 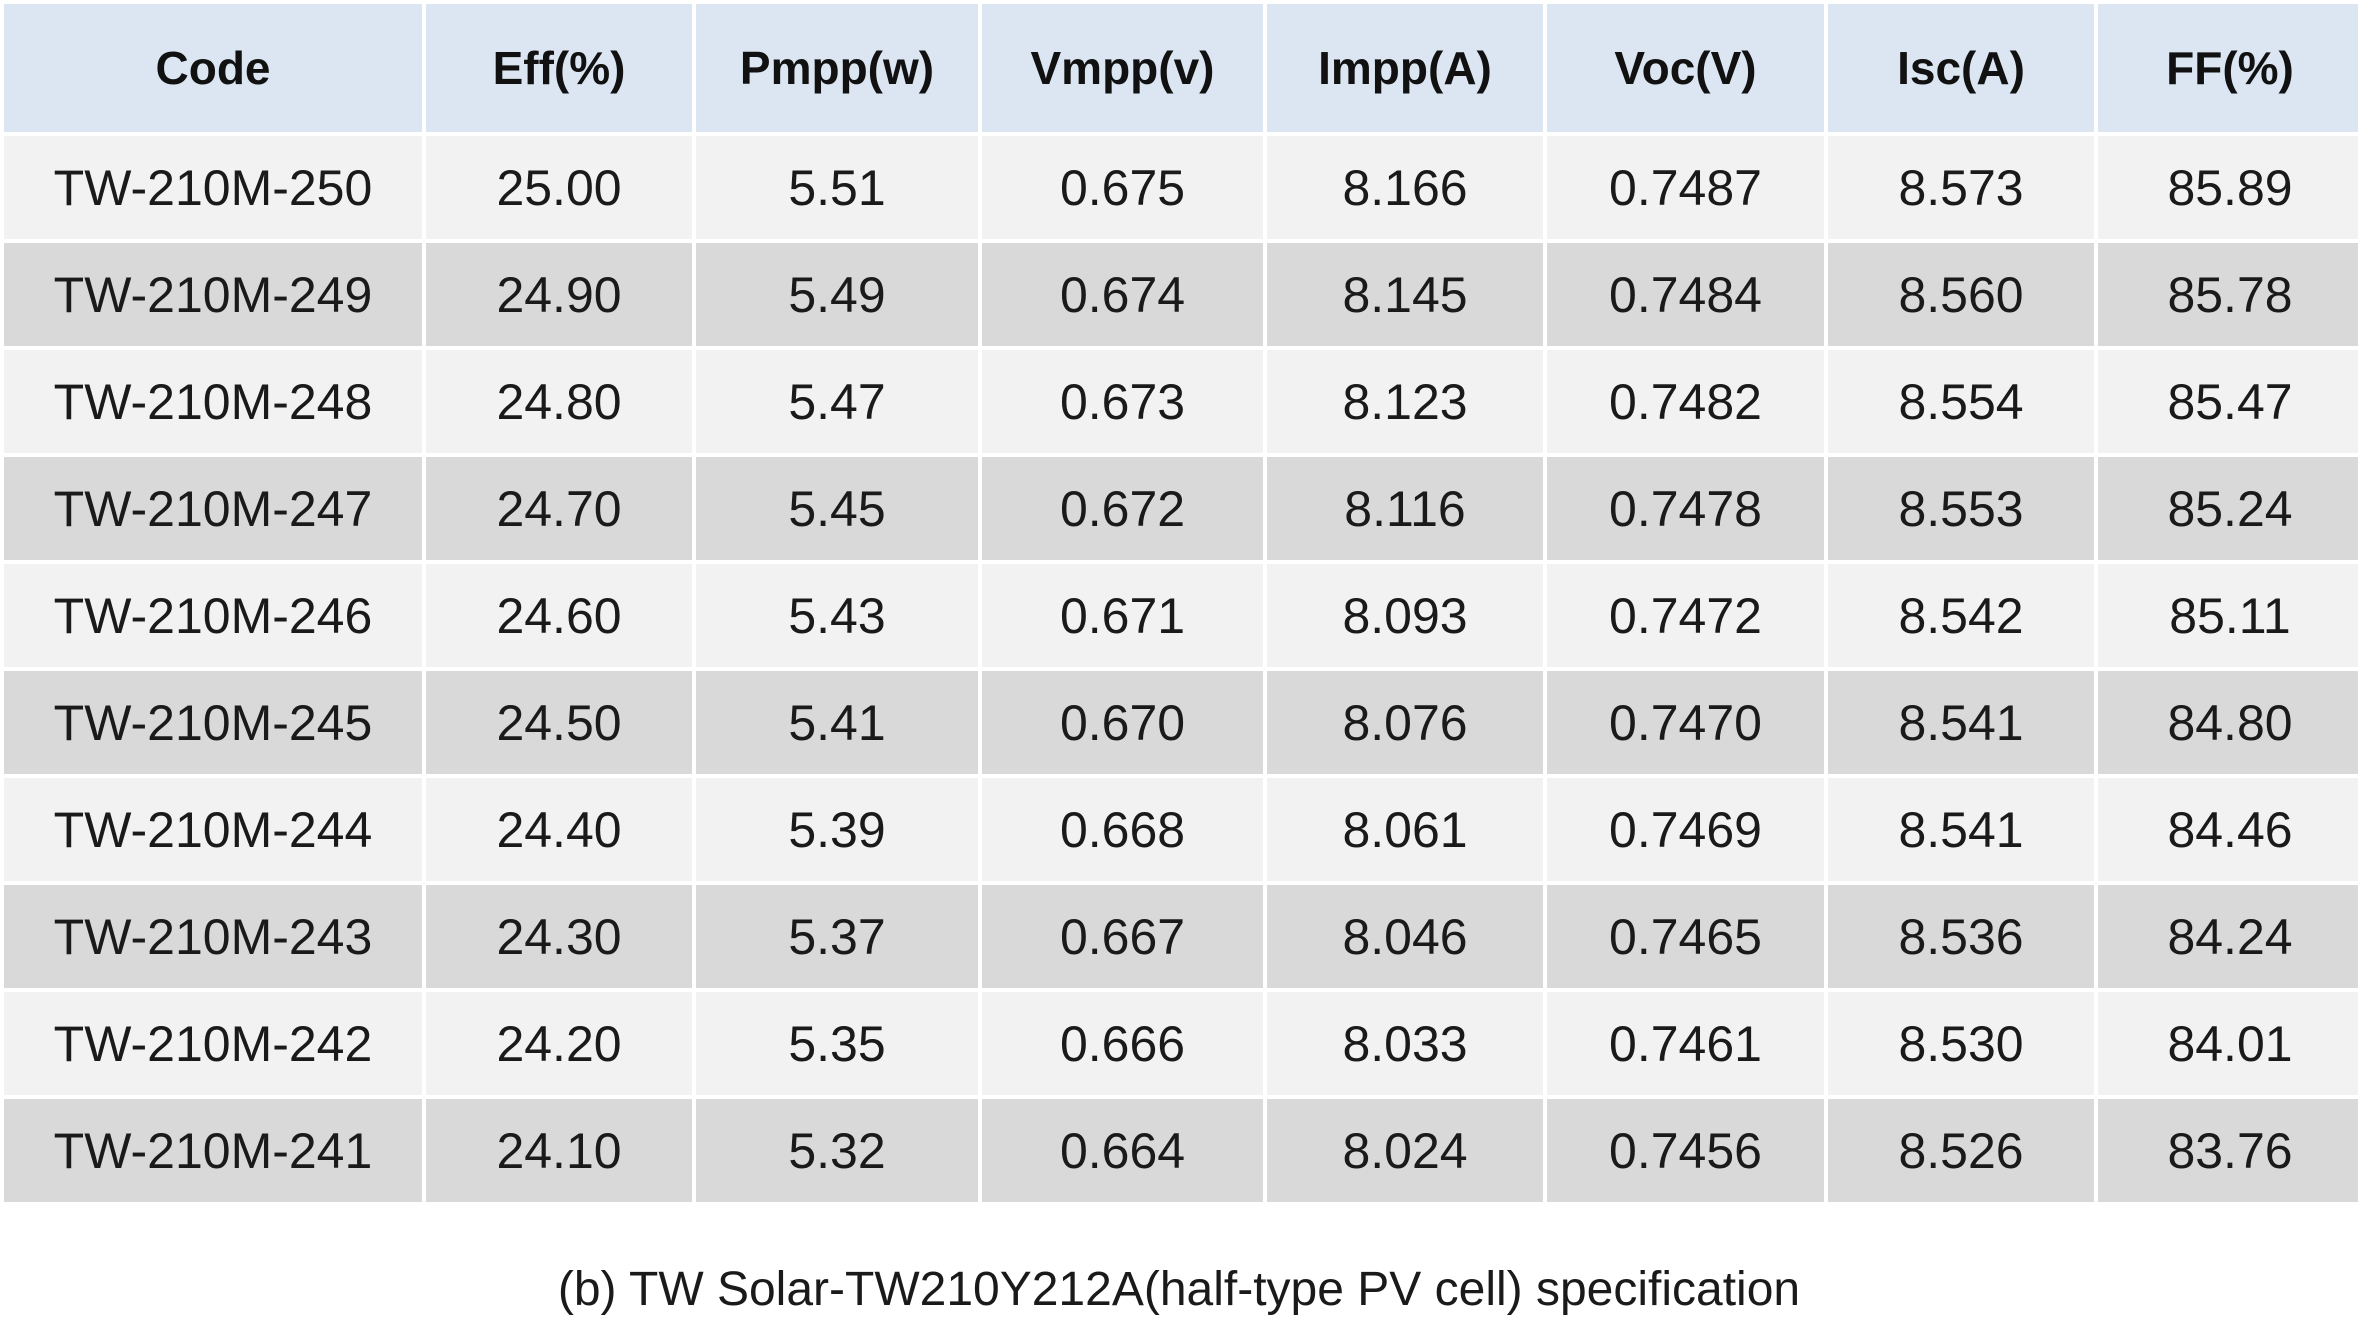 What do you see at coordinates (837, 294) in the screenshot?
I see `cell-pmpp: 5.49` at bounding box center [837, 294].